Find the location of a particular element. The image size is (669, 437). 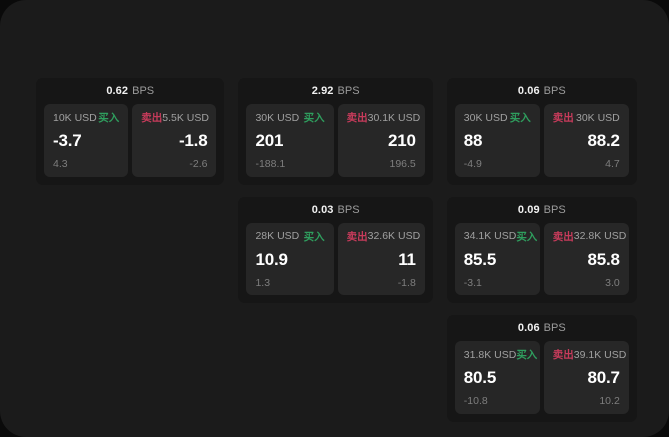

buy-panel: 30K USD 买入 88 -4.9 is located at coordinates (497, 140).